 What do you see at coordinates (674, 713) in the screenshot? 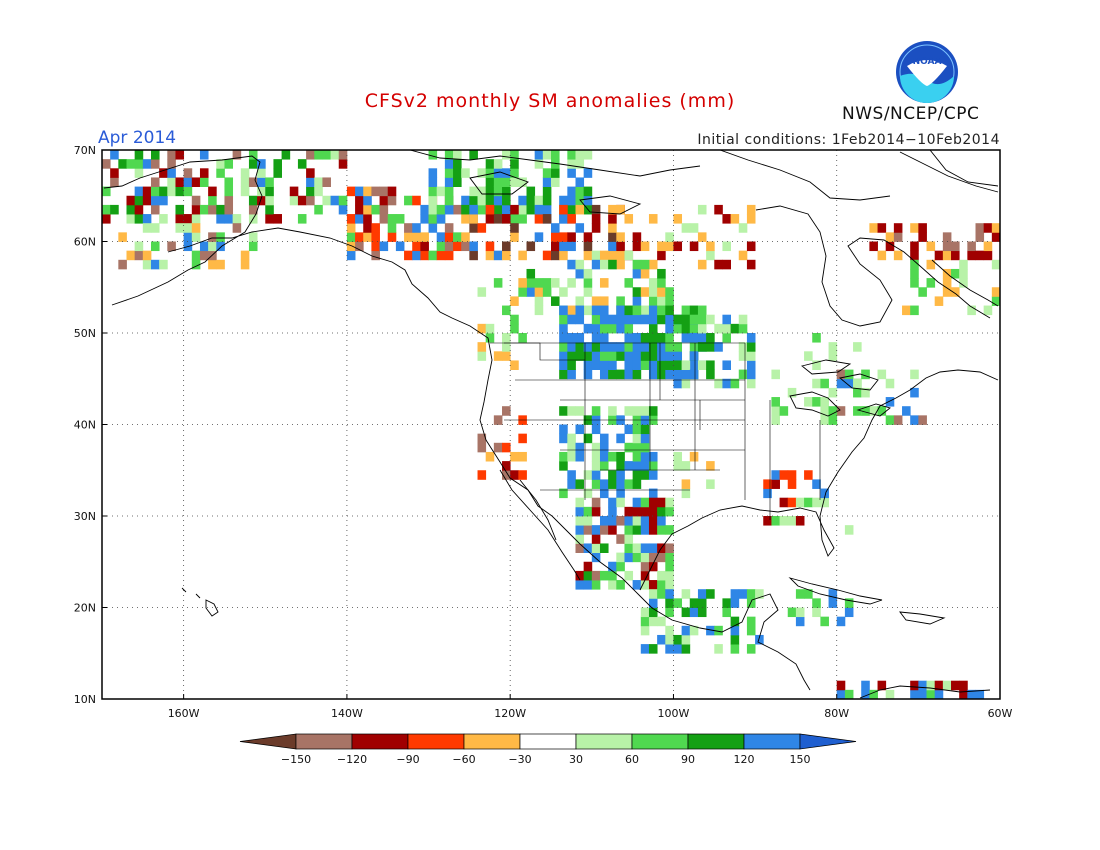
I see `lon-label: 100W` at bounding box center [674, 713].